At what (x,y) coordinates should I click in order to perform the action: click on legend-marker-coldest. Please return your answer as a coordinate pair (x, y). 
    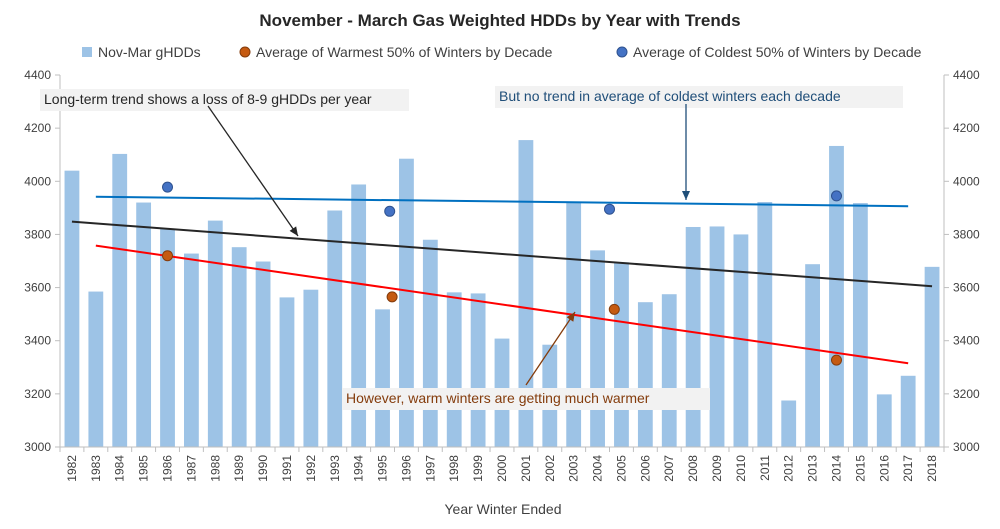
    Looking at the image, I should click on (622, 52).